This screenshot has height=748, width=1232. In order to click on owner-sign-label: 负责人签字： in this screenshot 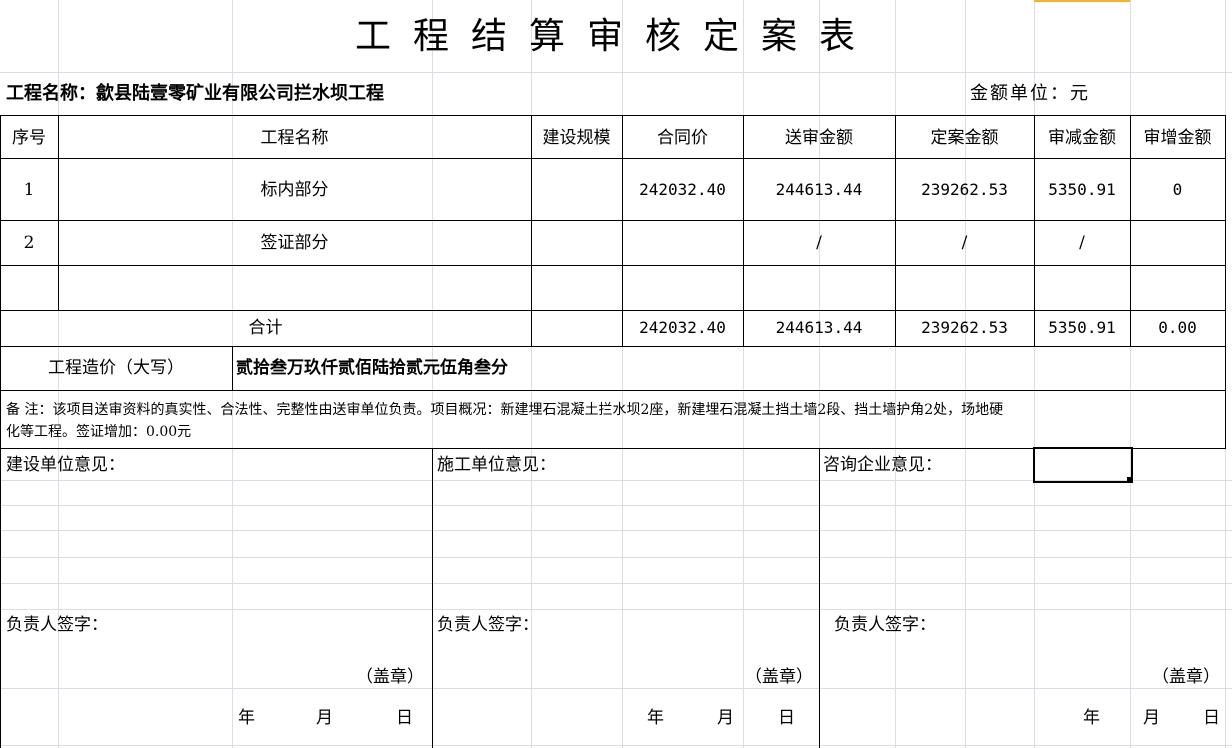, I will do `click(57, 625)`.